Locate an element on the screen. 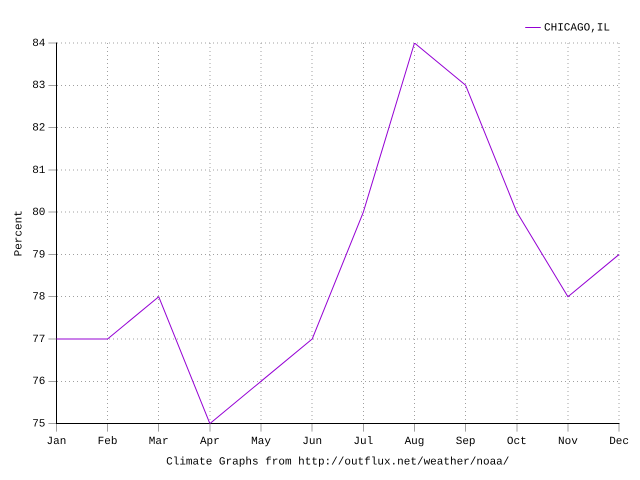 The height and width of the screenshot is (480, 640). y-tick-label: 82 is located at coordinates (39, 128).